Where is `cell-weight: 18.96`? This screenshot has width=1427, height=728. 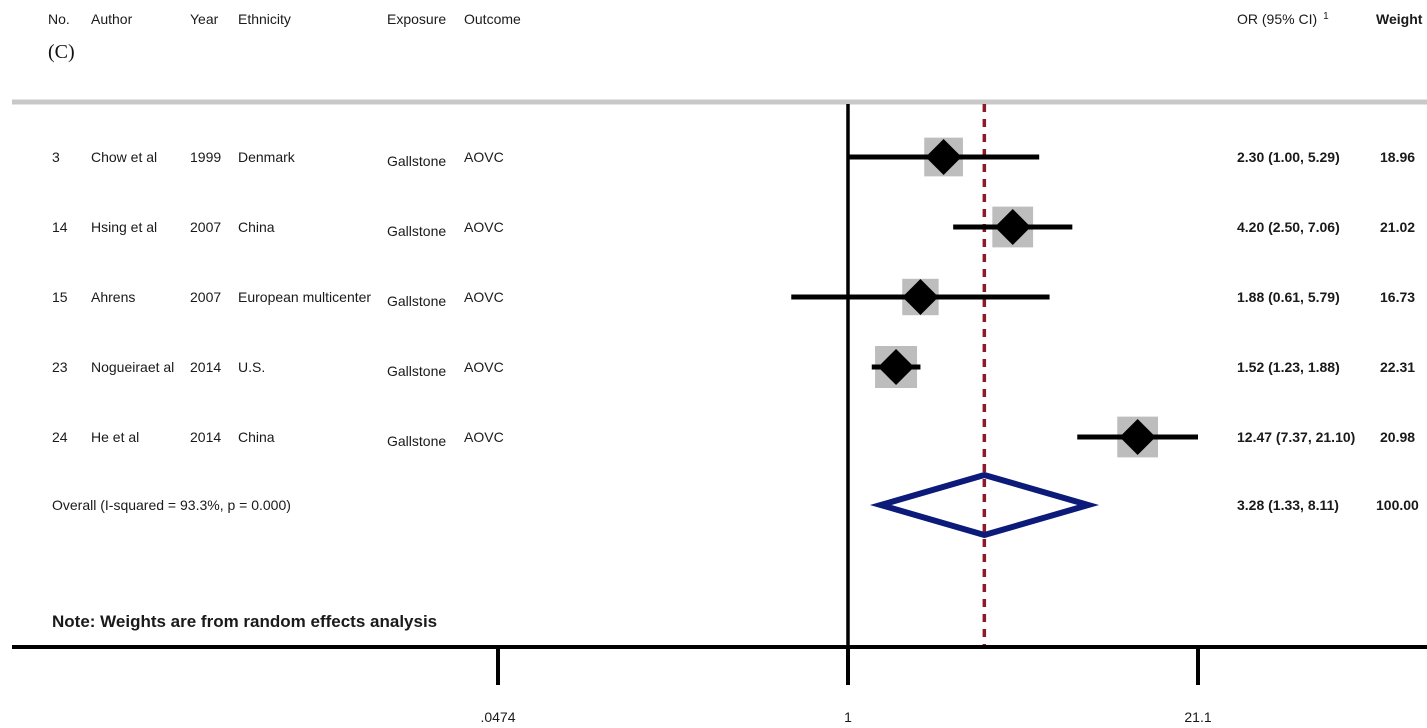
cell-weight: 18.96 is located at coordinates (1397, 157).